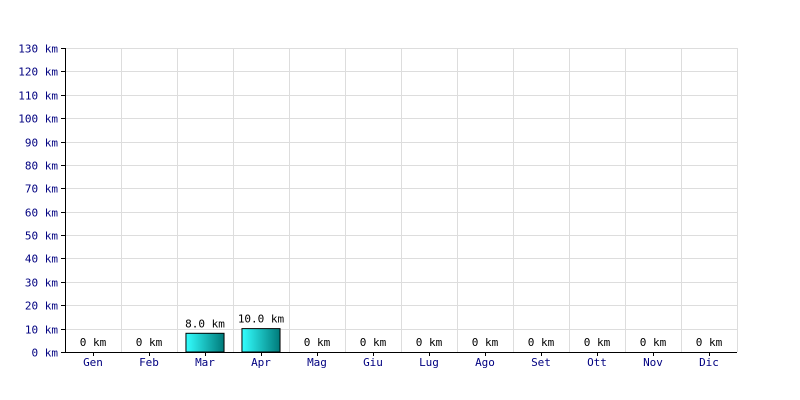 The image size is (800, 400). I want to click on x-tick-label-giu: Giu, so click(373, 362).